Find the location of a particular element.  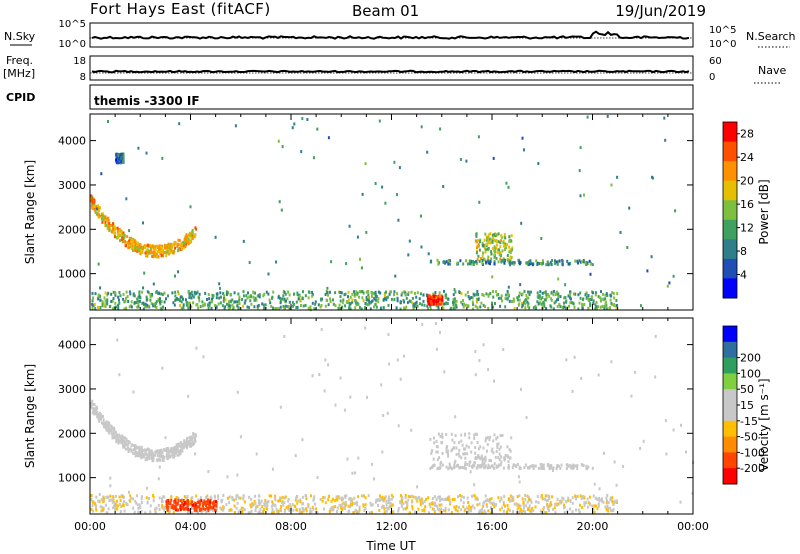

colorbar-tick-label: -15 is located at coordinates (749, 421).